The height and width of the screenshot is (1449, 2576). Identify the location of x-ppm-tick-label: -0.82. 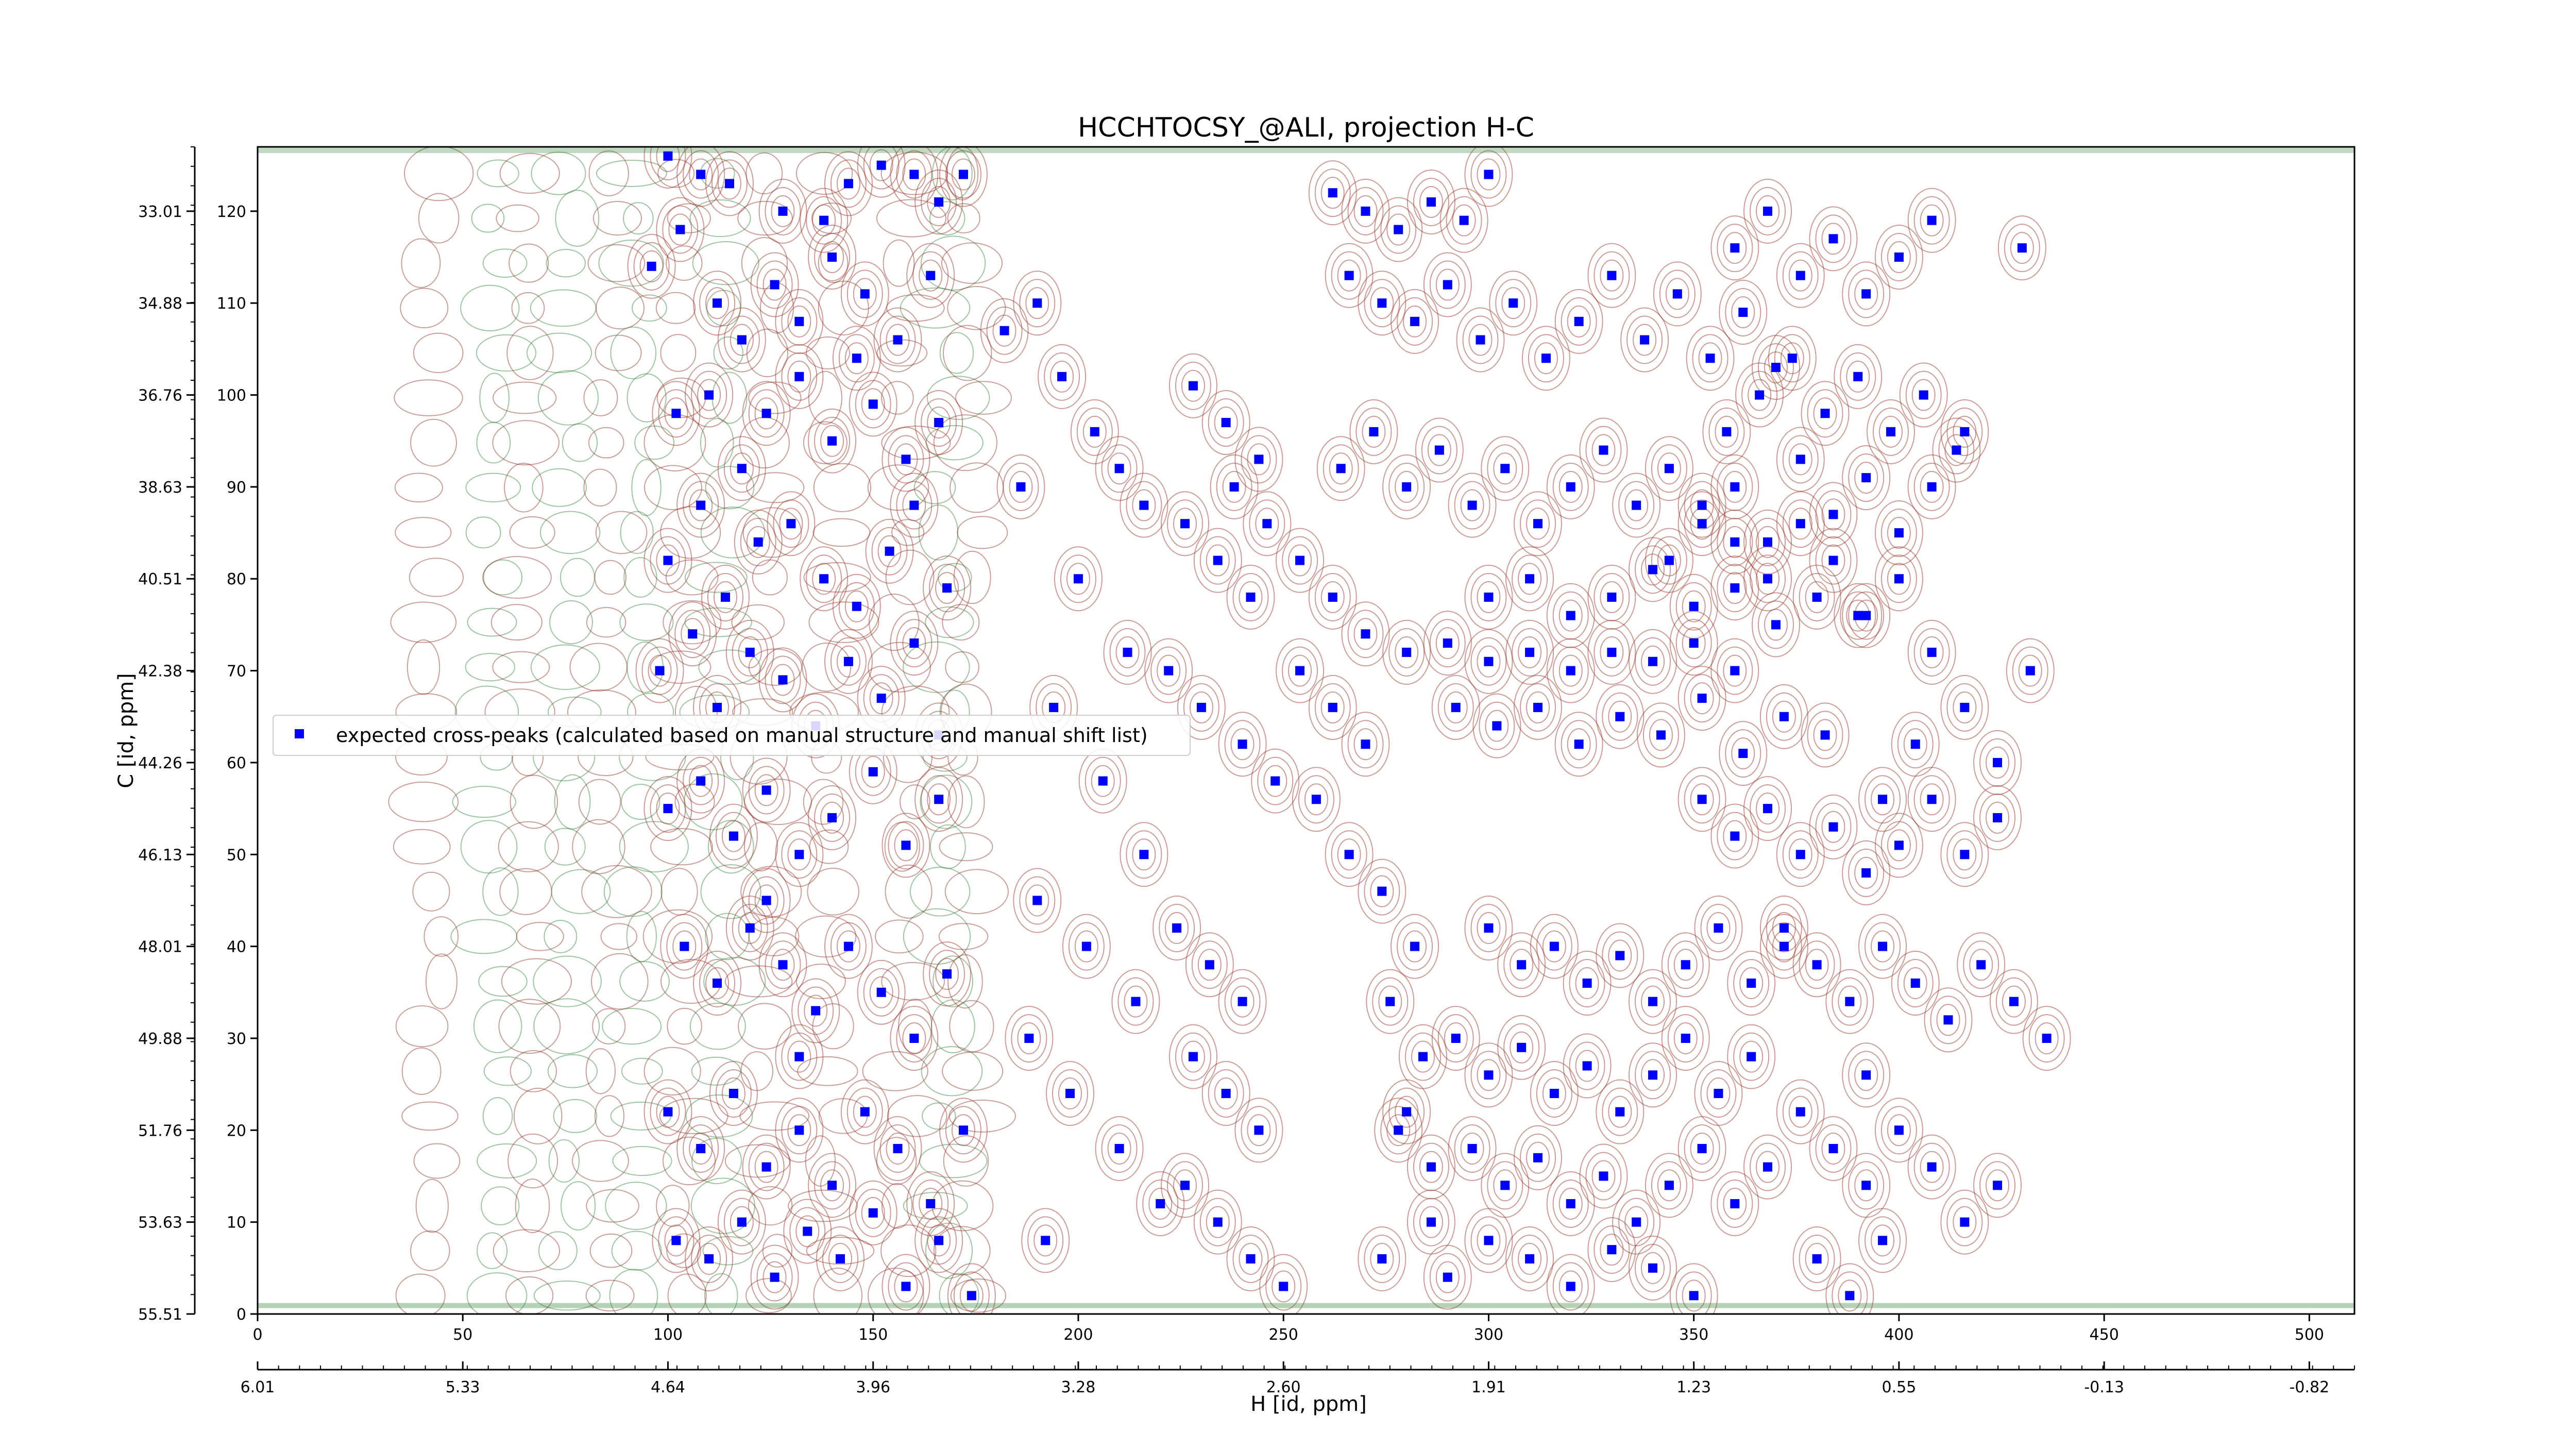
(2310, 1387).